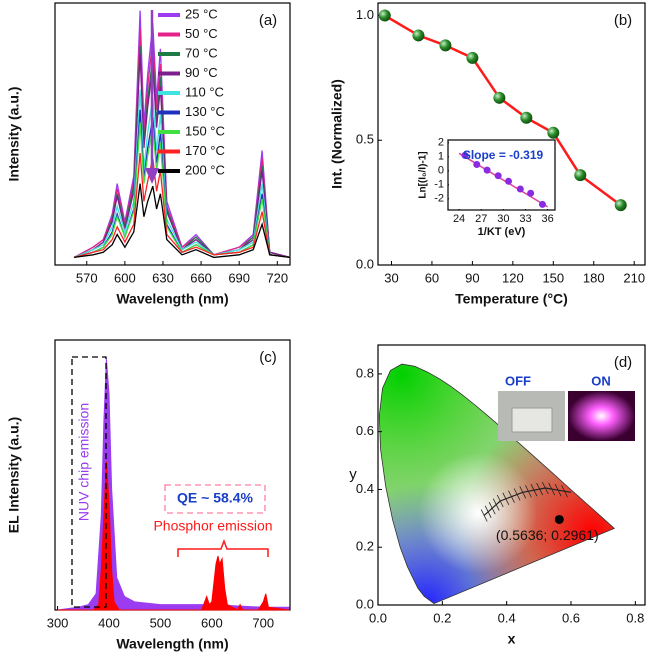 This screenshot has height=660, width=661. What do you see at coordinates (14, 134) in the screenshot?
I see `y-axis-label: Intensity (a.u.)` at bounding box center [14, 134].